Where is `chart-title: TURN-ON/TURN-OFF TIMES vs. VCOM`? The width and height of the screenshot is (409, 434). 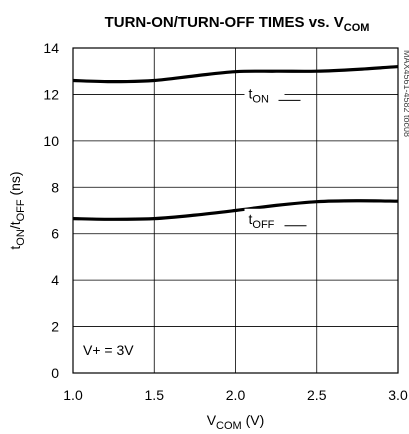 chart-title: TURN-ON/TURN-OFF TIMES vs. VCOM is located at coordinates (237, 24).